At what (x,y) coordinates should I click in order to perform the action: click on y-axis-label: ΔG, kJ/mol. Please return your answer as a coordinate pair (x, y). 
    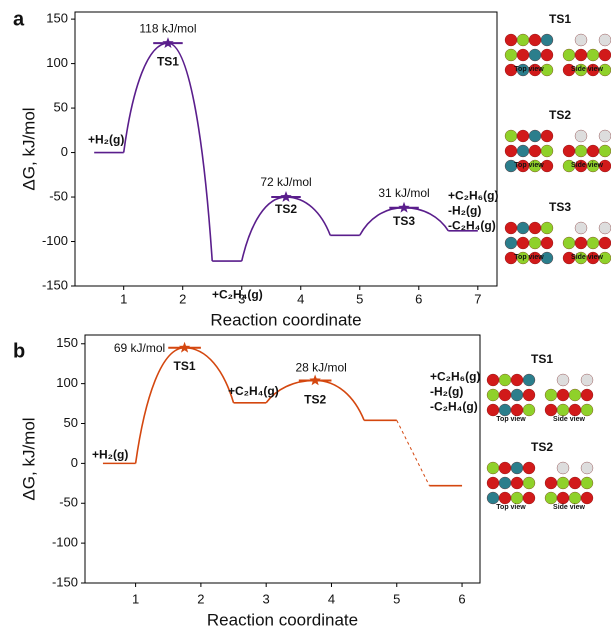
    Looking at the image, I should click on (28, 148).